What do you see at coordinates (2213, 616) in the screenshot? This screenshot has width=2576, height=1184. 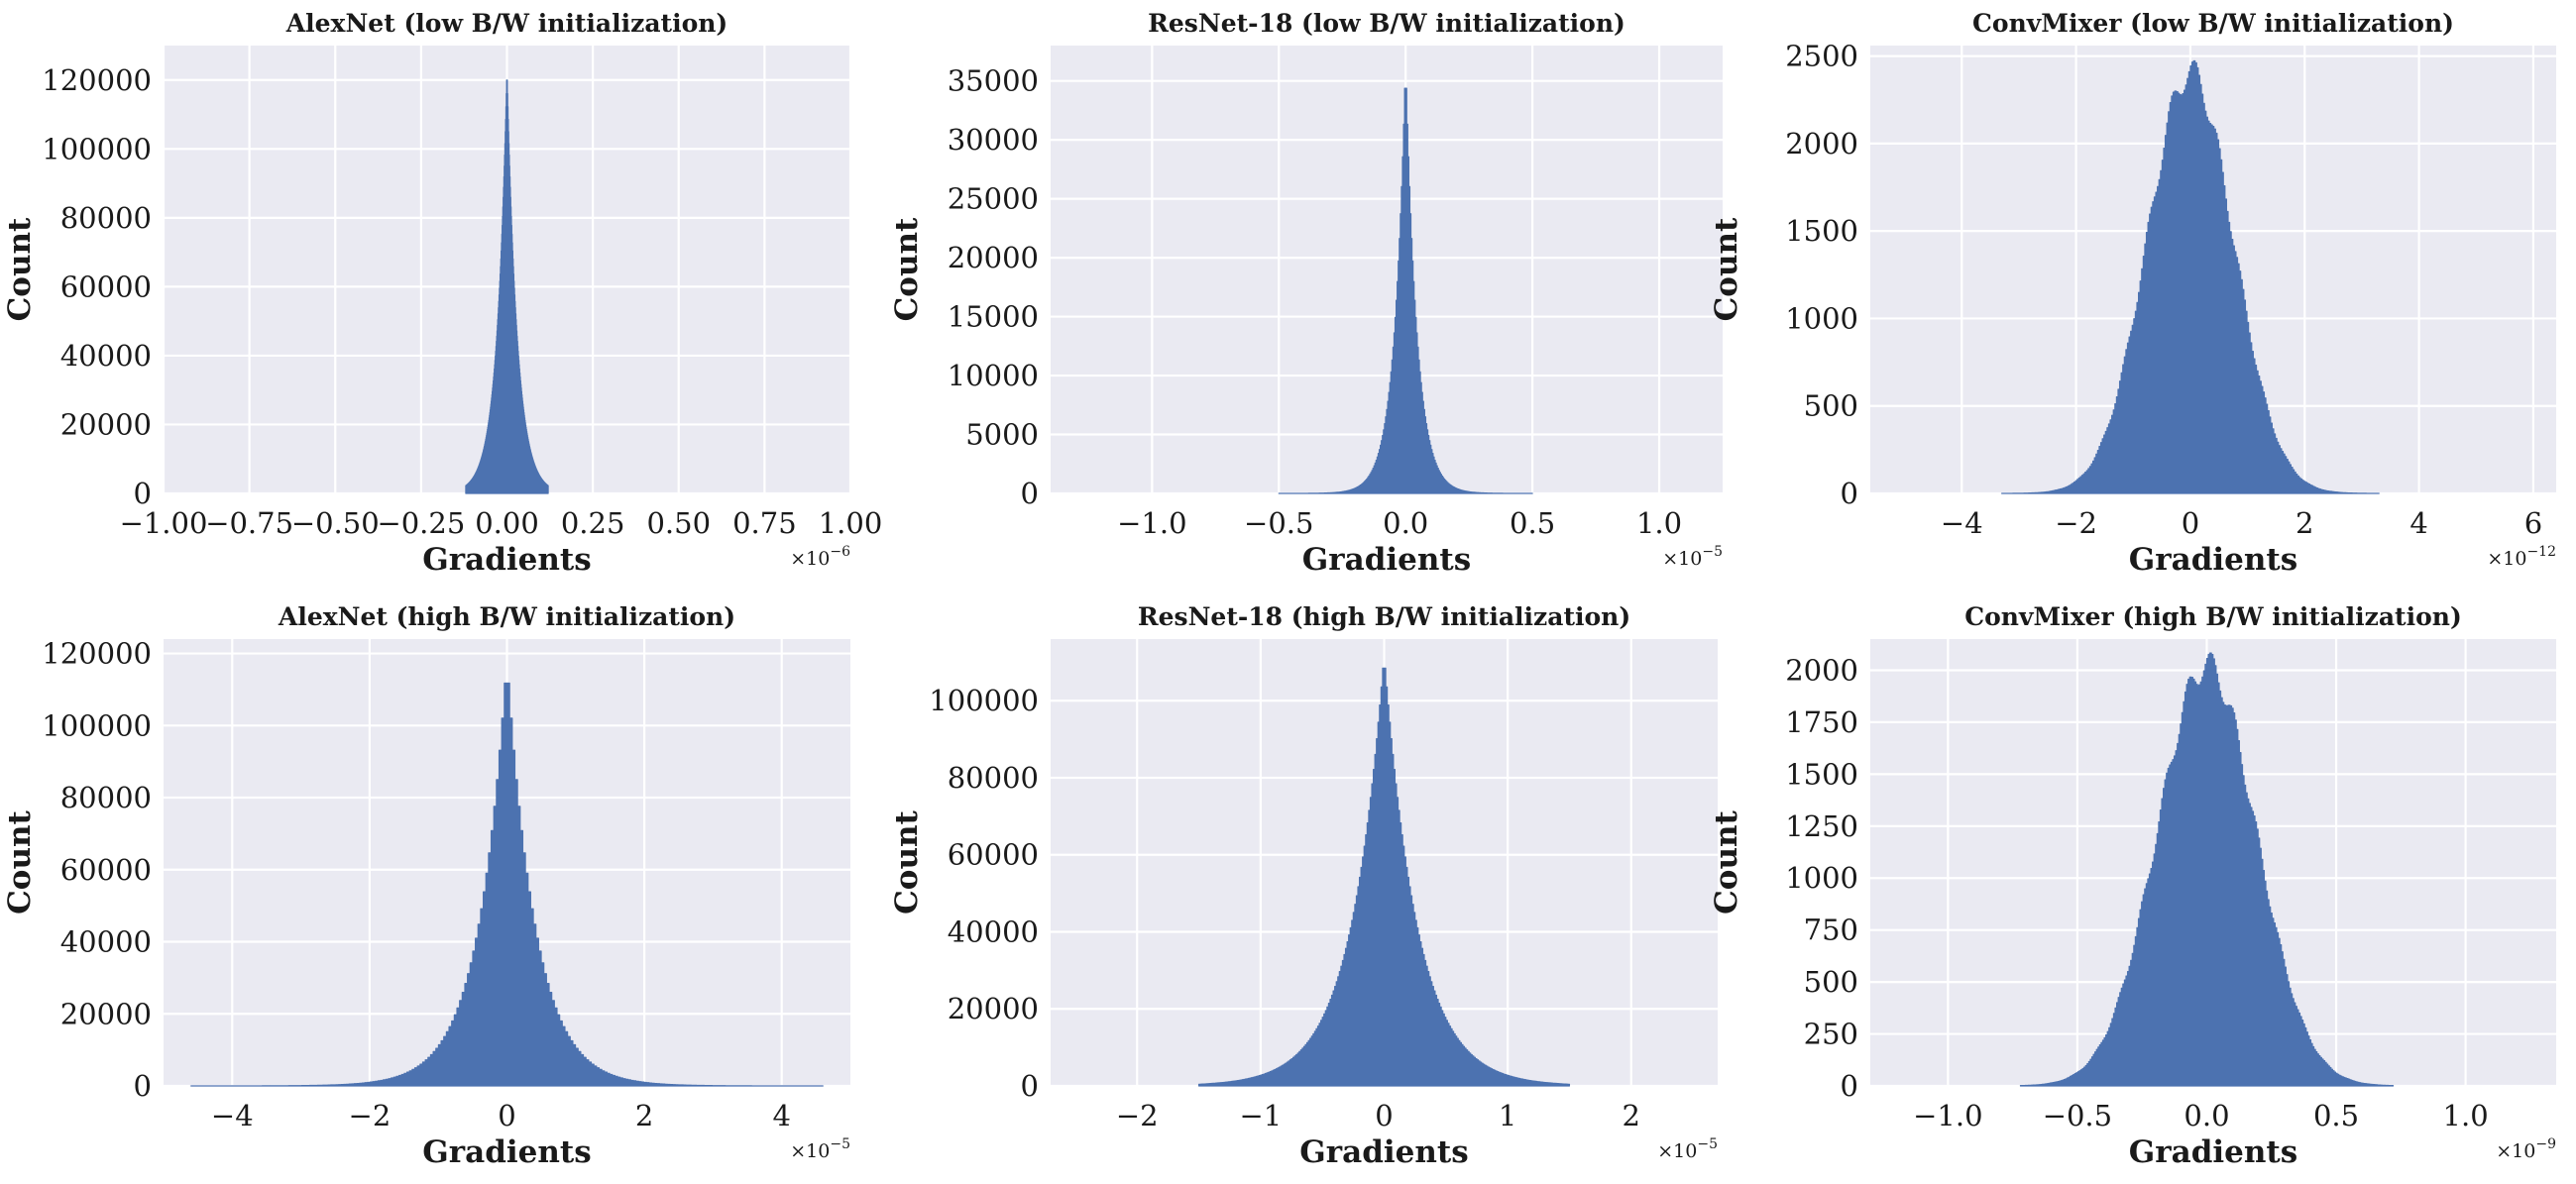 I see `panel-title: ConvMixer (high B/W initialization)` at bounding box center [2213, 616].